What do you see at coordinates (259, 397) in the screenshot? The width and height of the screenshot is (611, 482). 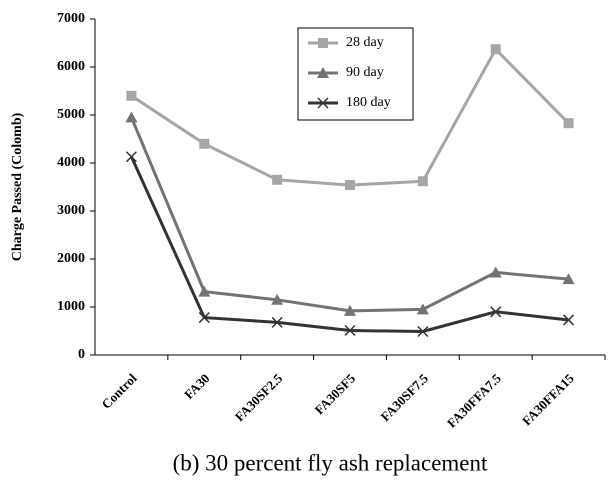 I see `x-tick-label: FA30SF2.5` at bounding box center [259, 397].